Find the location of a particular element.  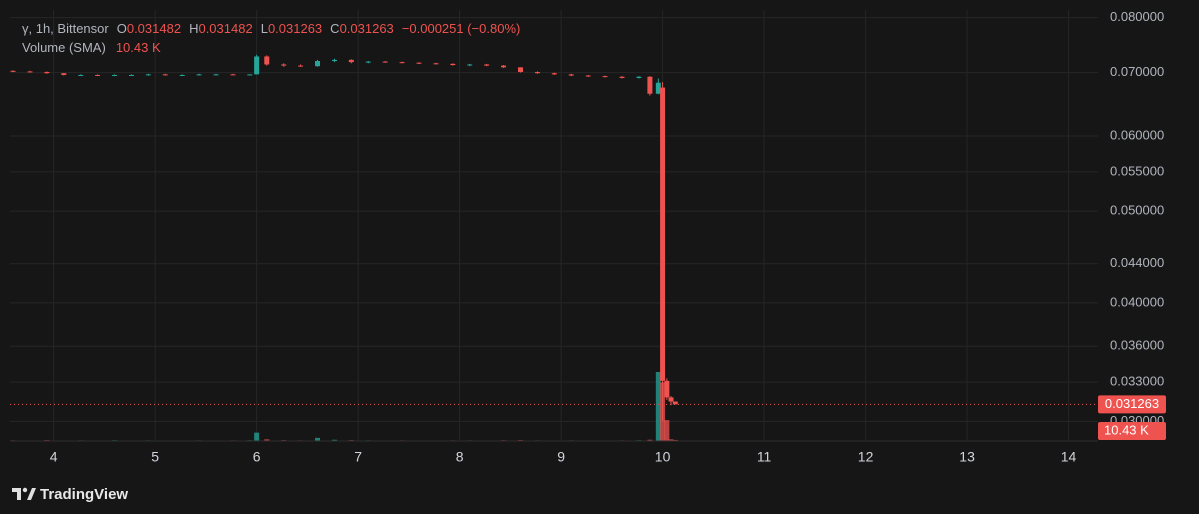

volume-tag is located at coordinates (1132, 431).